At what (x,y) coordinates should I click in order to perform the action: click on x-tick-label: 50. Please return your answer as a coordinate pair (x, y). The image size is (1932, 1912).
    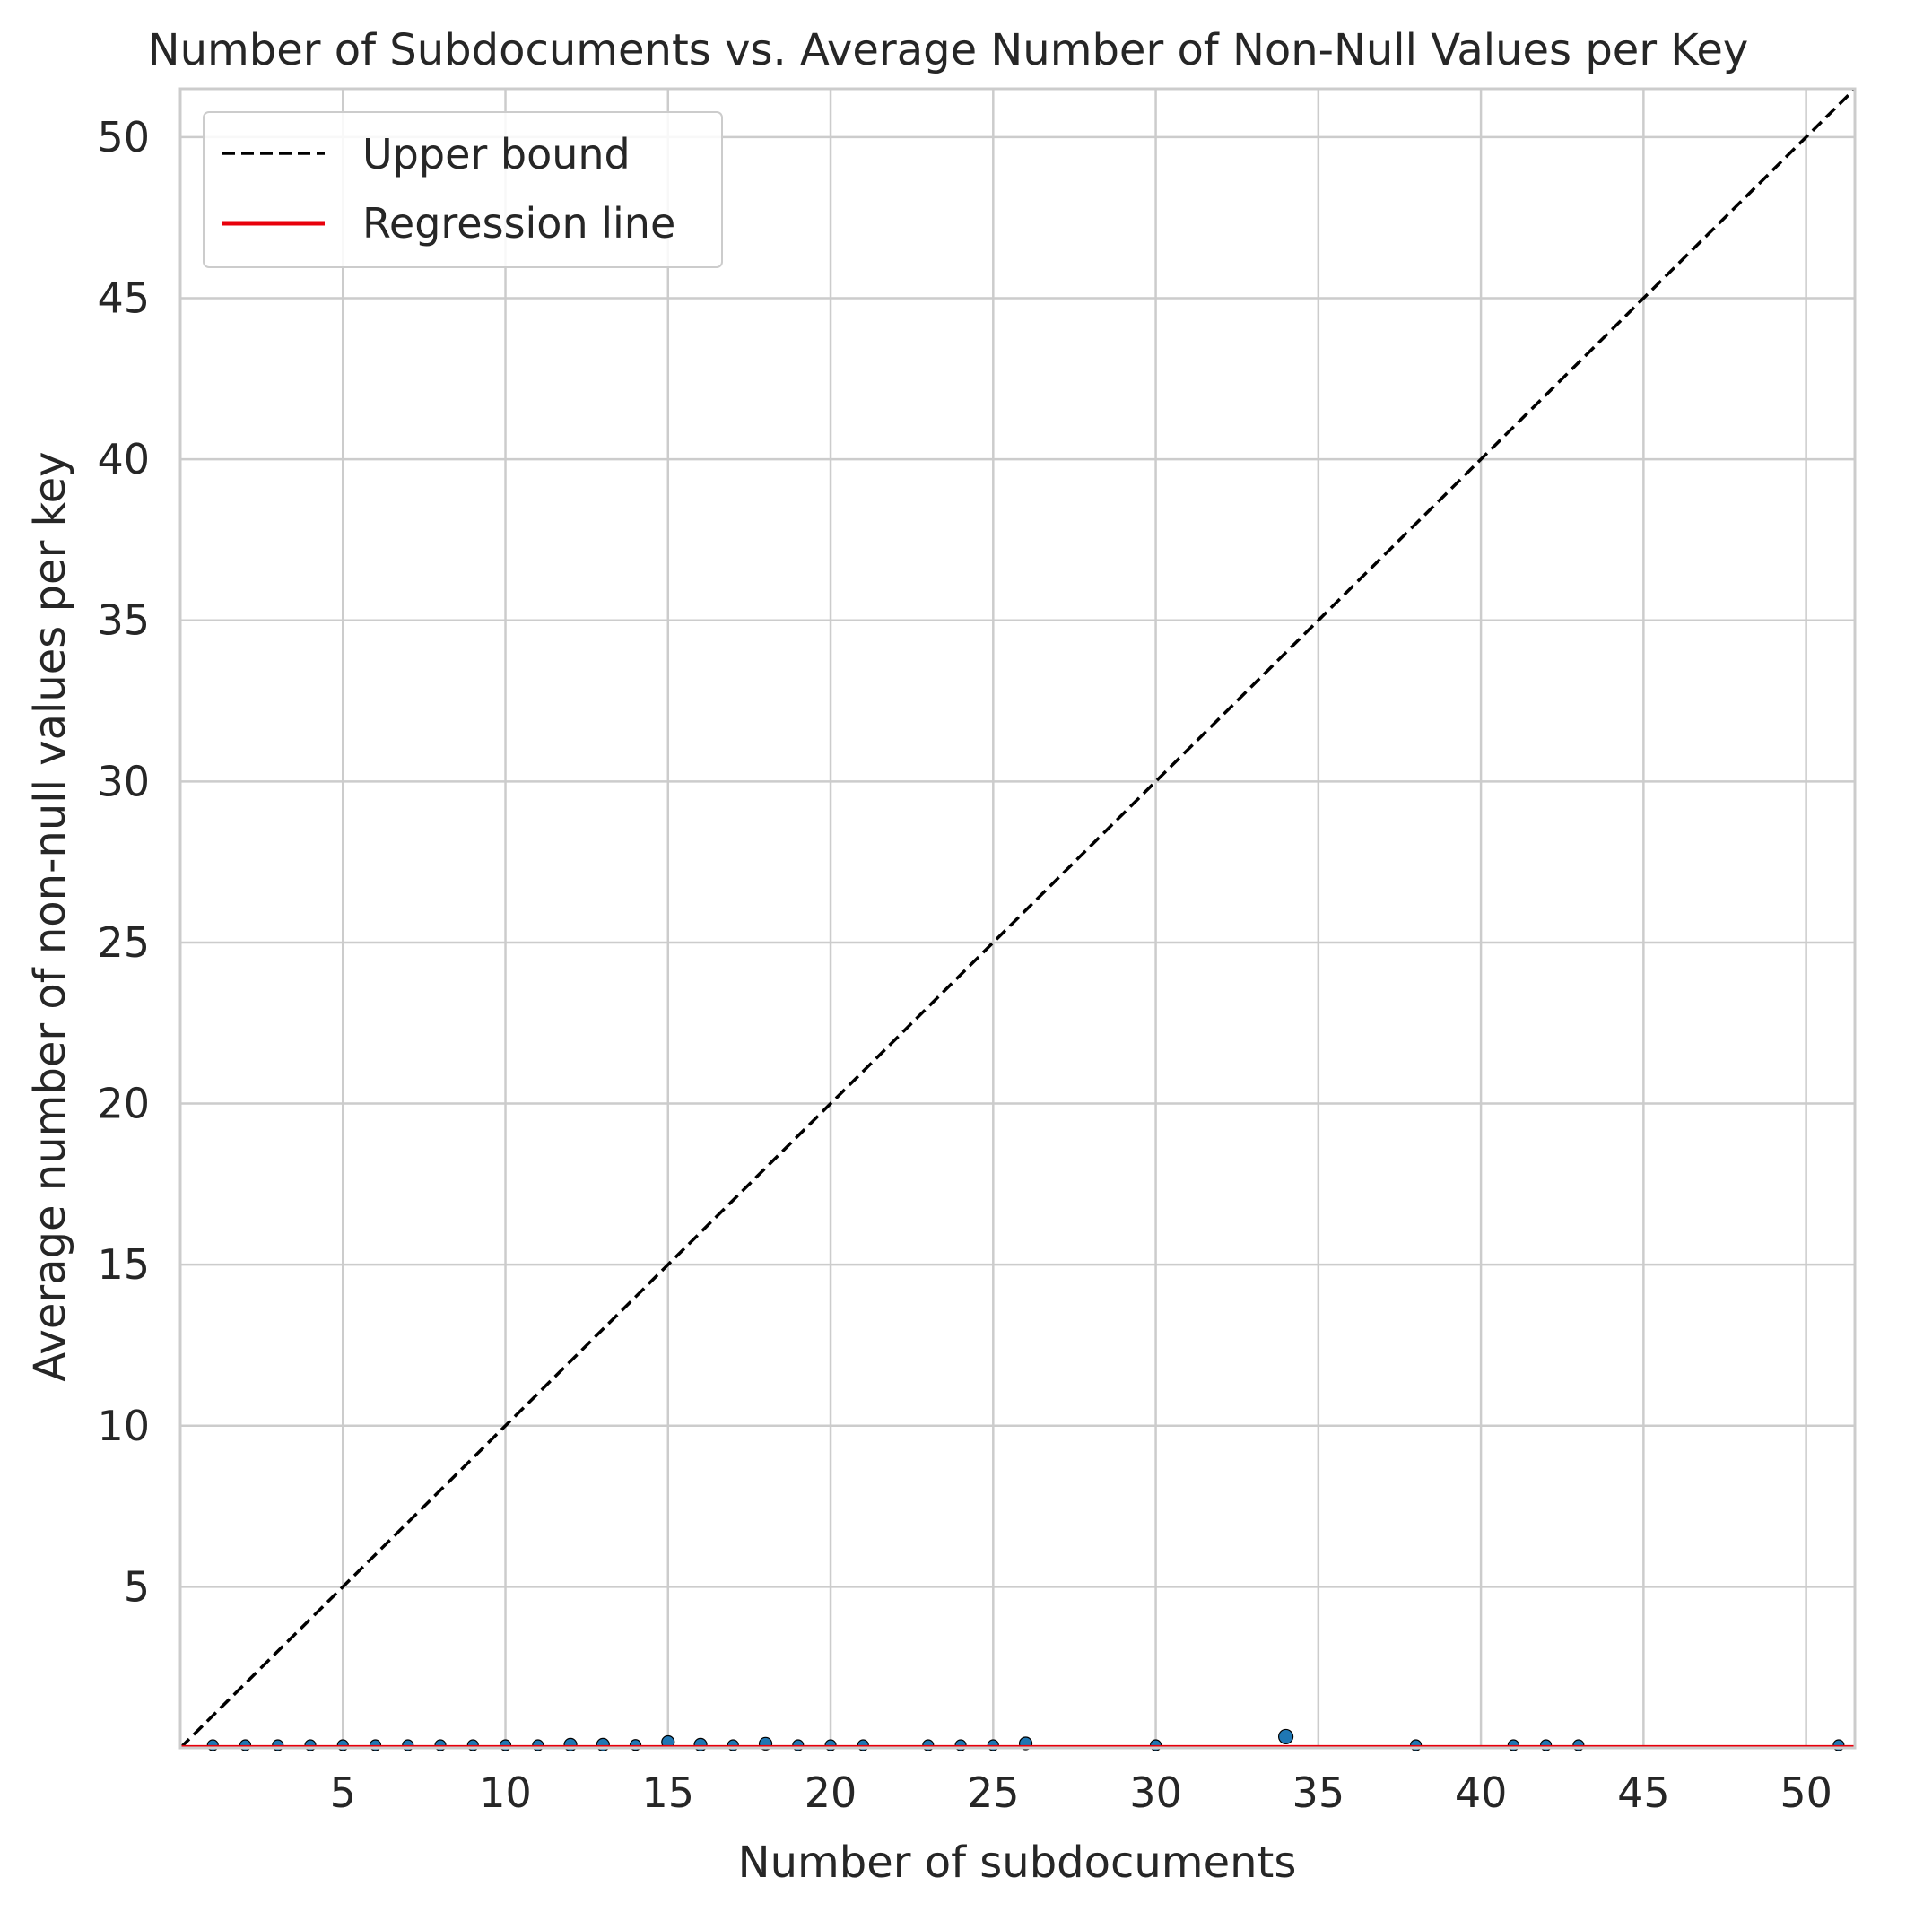
    Looking at the image, I should click on (1806, 1793).